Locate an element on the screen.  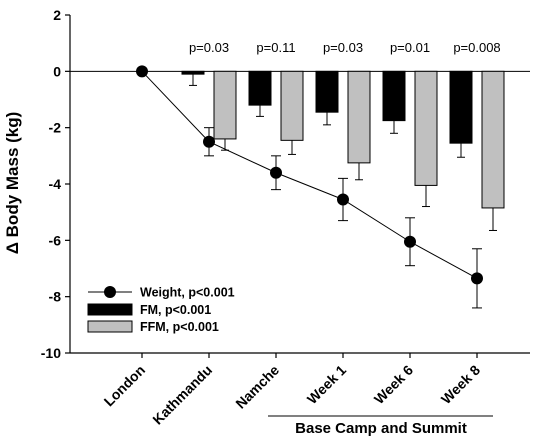
x-tick-labels: London Kathmandu Namche Week 1 Week 6 Week 8 is located at coordinates (292, 395).